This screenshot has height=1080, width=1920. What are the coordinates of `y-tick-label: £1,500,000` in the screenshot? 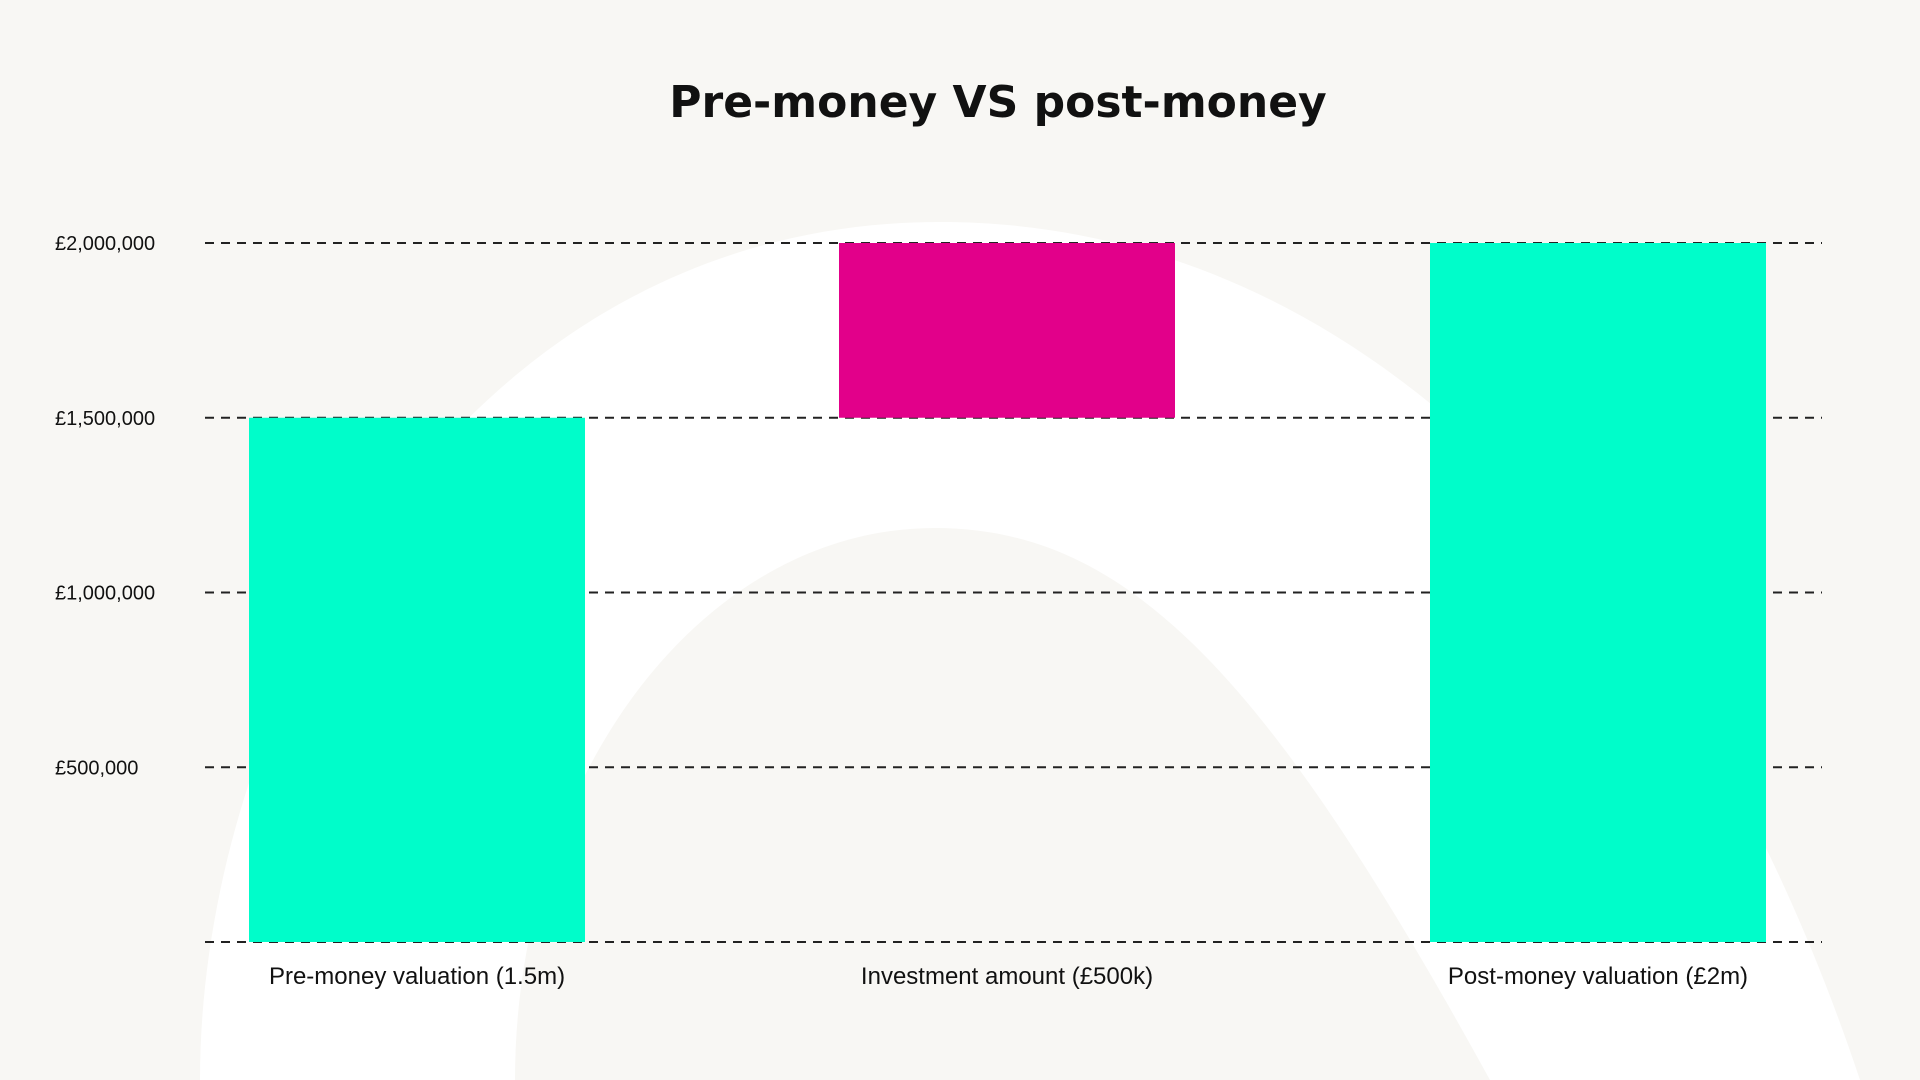 It's located at (105, 419).